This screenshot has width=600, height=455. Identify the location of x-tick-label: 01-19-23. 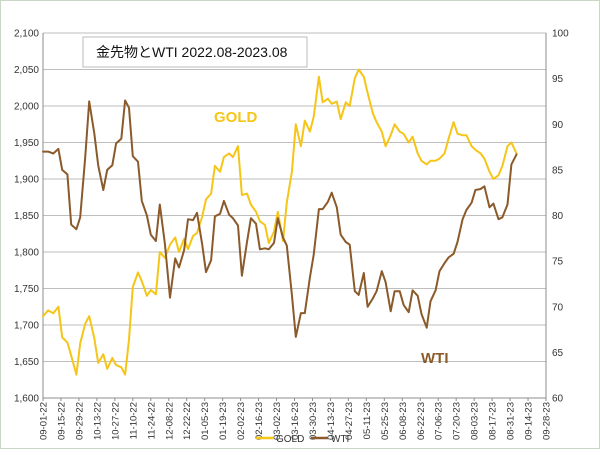
(223, 421).